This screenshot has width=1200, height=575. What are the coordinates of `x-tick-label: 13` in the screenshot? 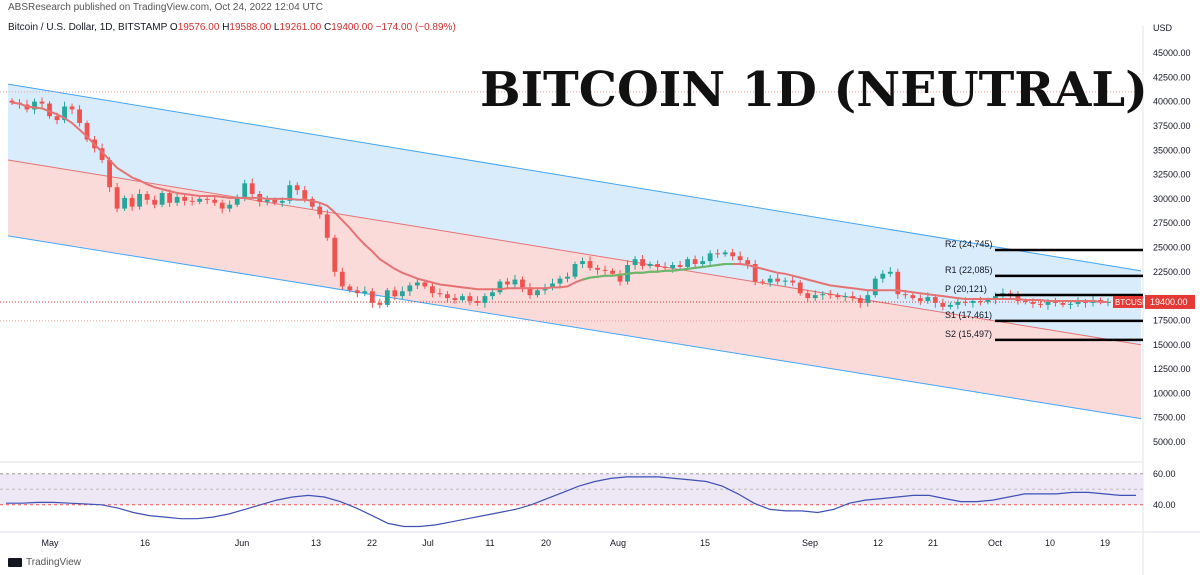 It's located at (316, 543).